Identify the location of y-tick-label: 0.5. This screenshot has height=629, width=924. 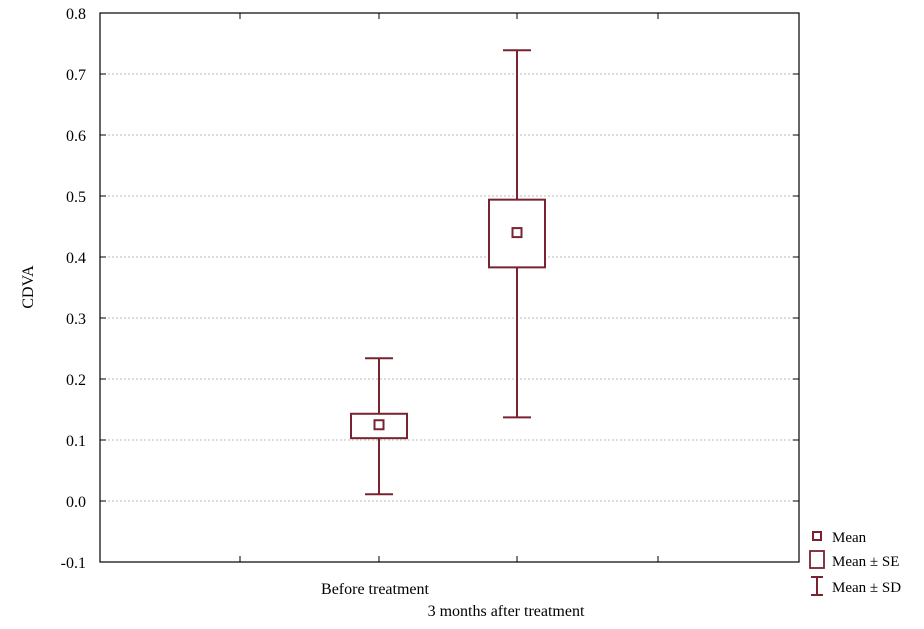
(76, 197).